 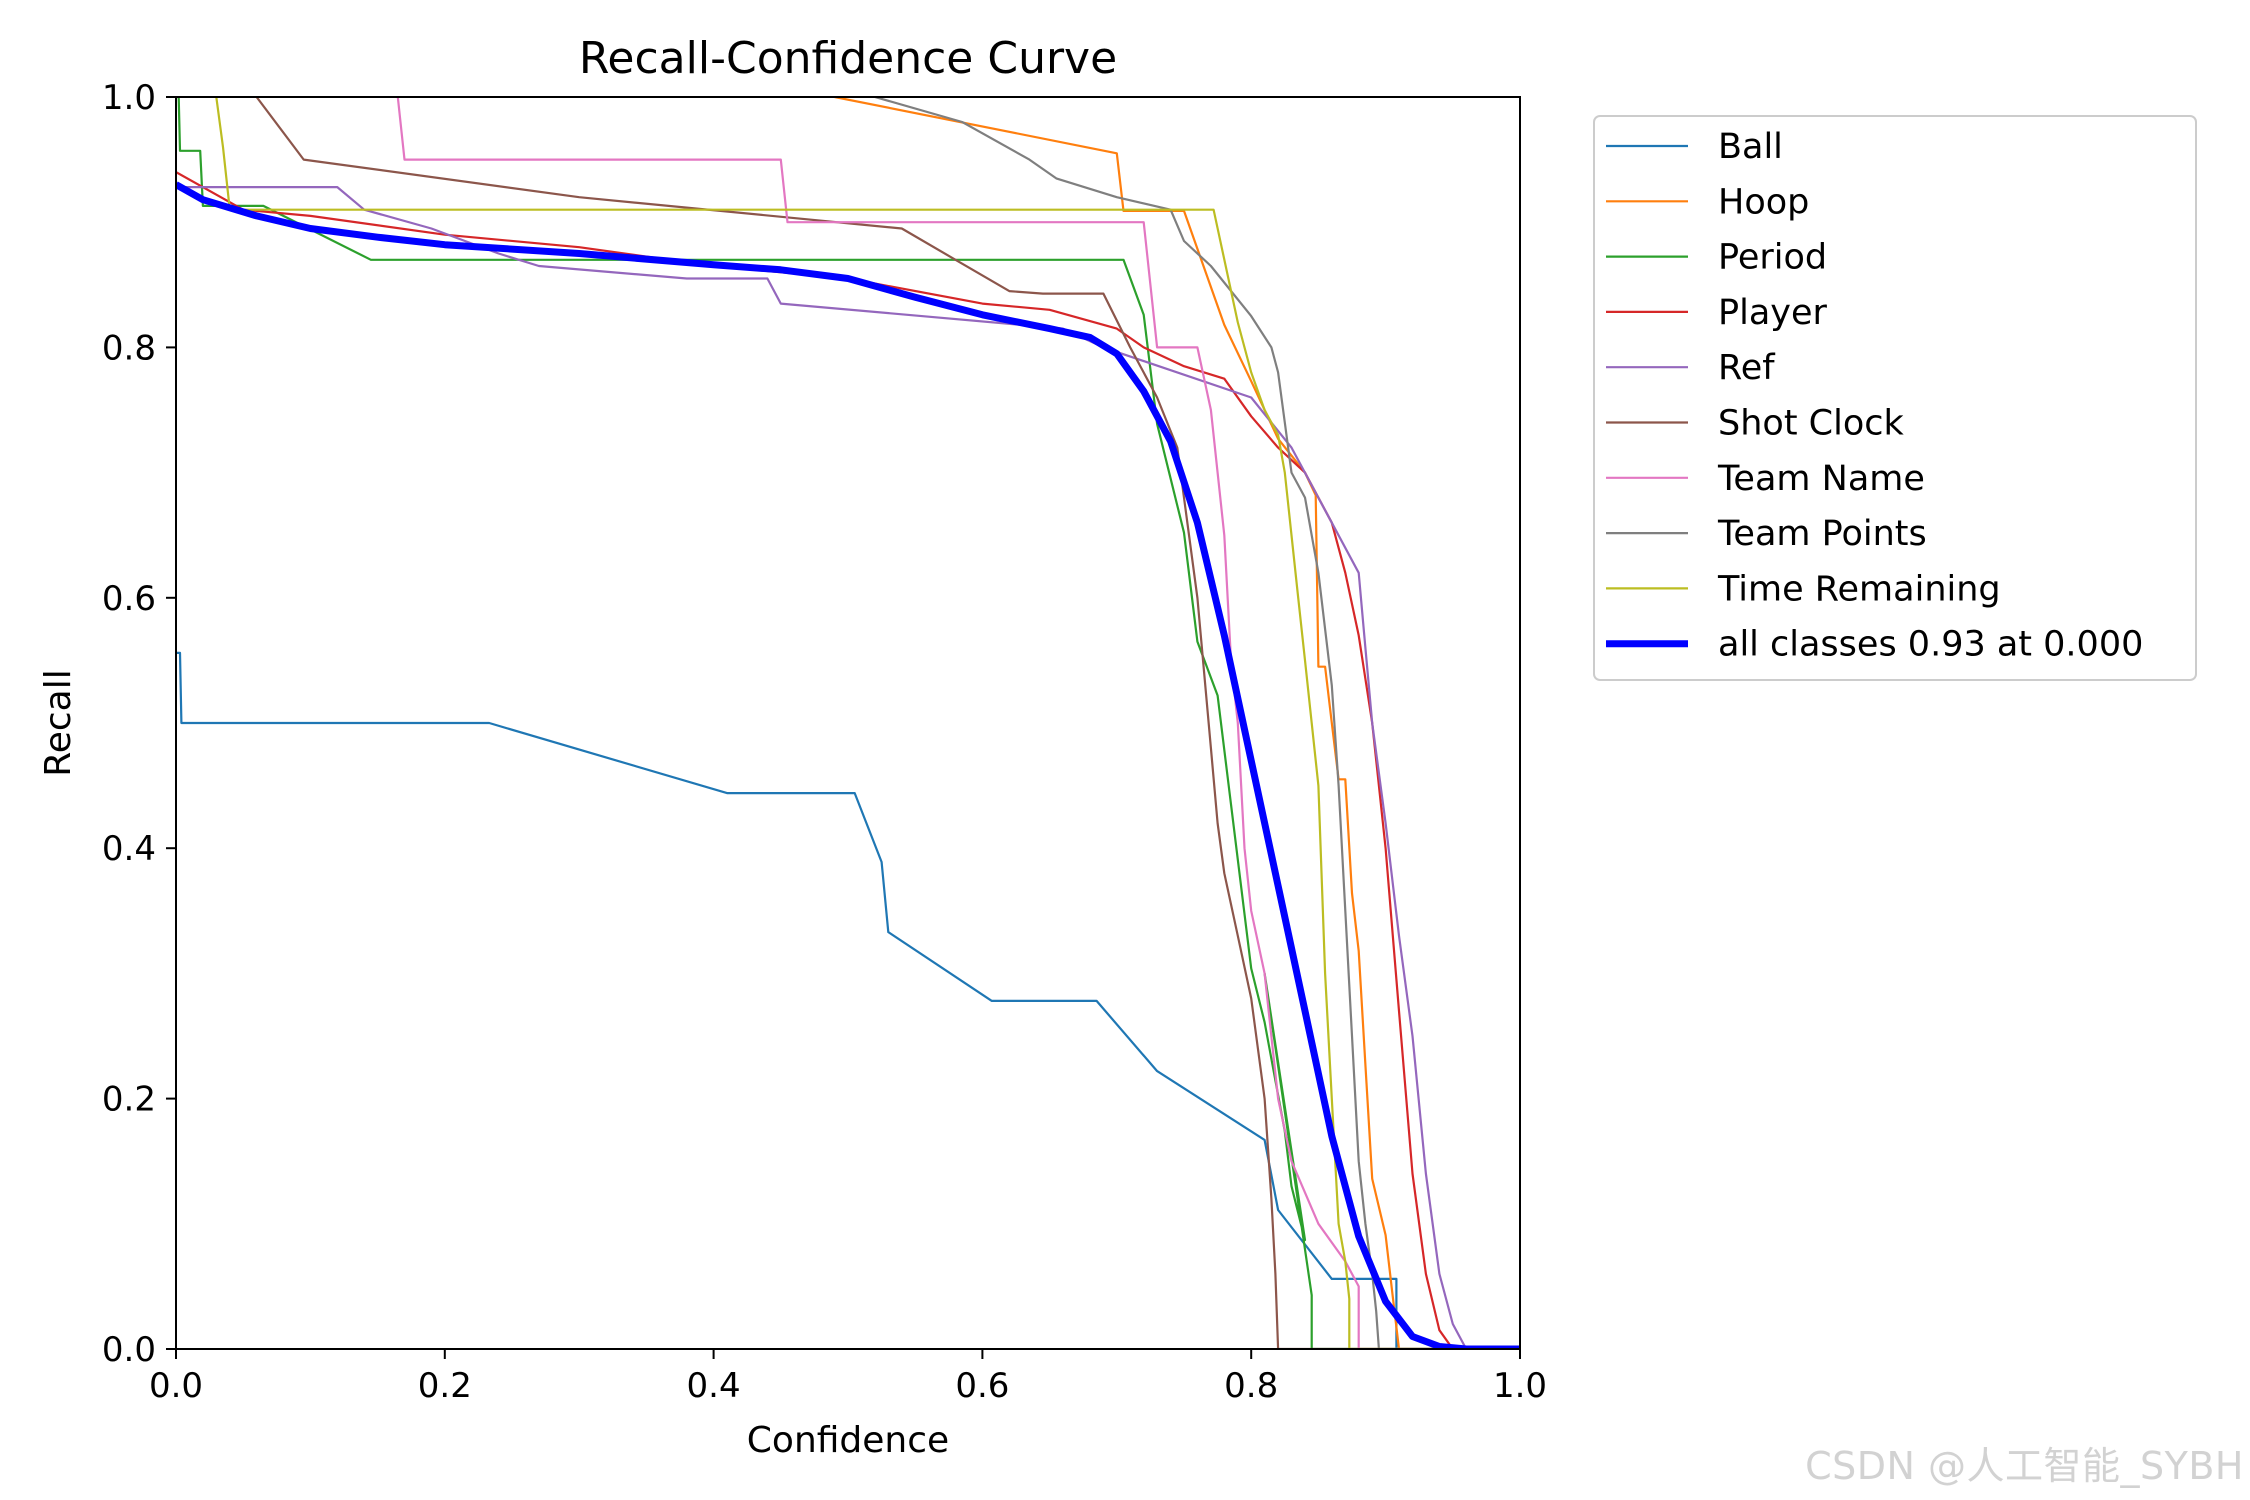 What do you see at coordinates (129, 849) in the screenshot?
I see `y-tick-label: 0.4` at bounding box center [129, 849].